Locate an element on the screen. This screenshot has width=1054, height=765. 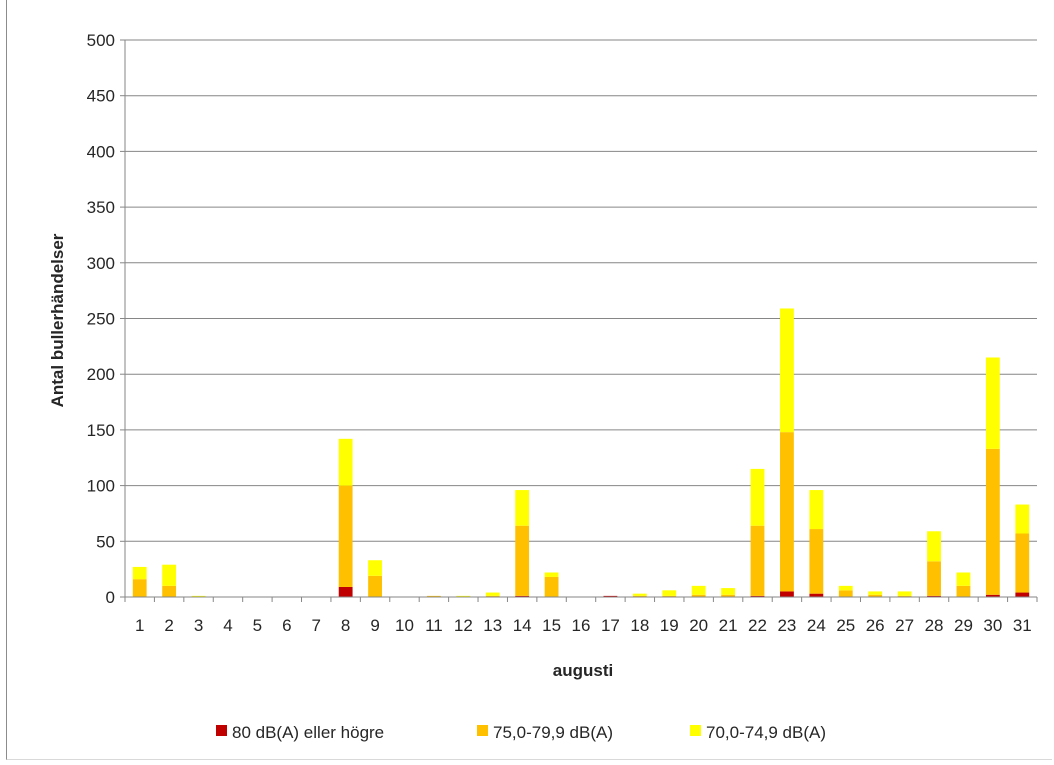
x-tick-label: 31 is located at coordinates (1022, 625).